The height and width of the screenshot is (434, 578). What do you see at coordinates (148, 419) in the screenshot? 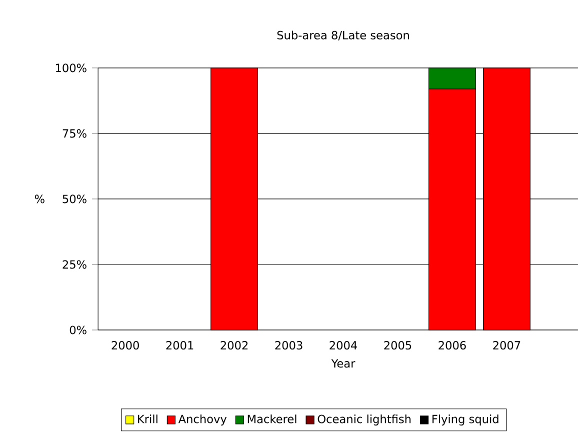
I see `legend-label: Krill` at bounding box center [148, 419].